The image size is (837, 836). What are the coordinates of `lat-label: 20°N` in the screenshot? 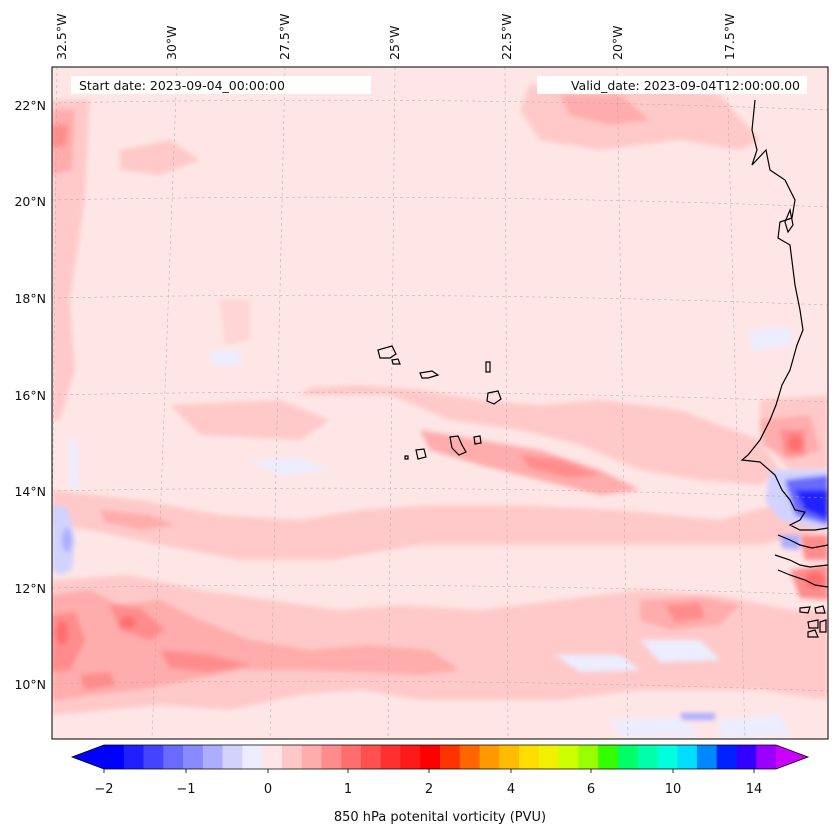 It's located at (30, 201).